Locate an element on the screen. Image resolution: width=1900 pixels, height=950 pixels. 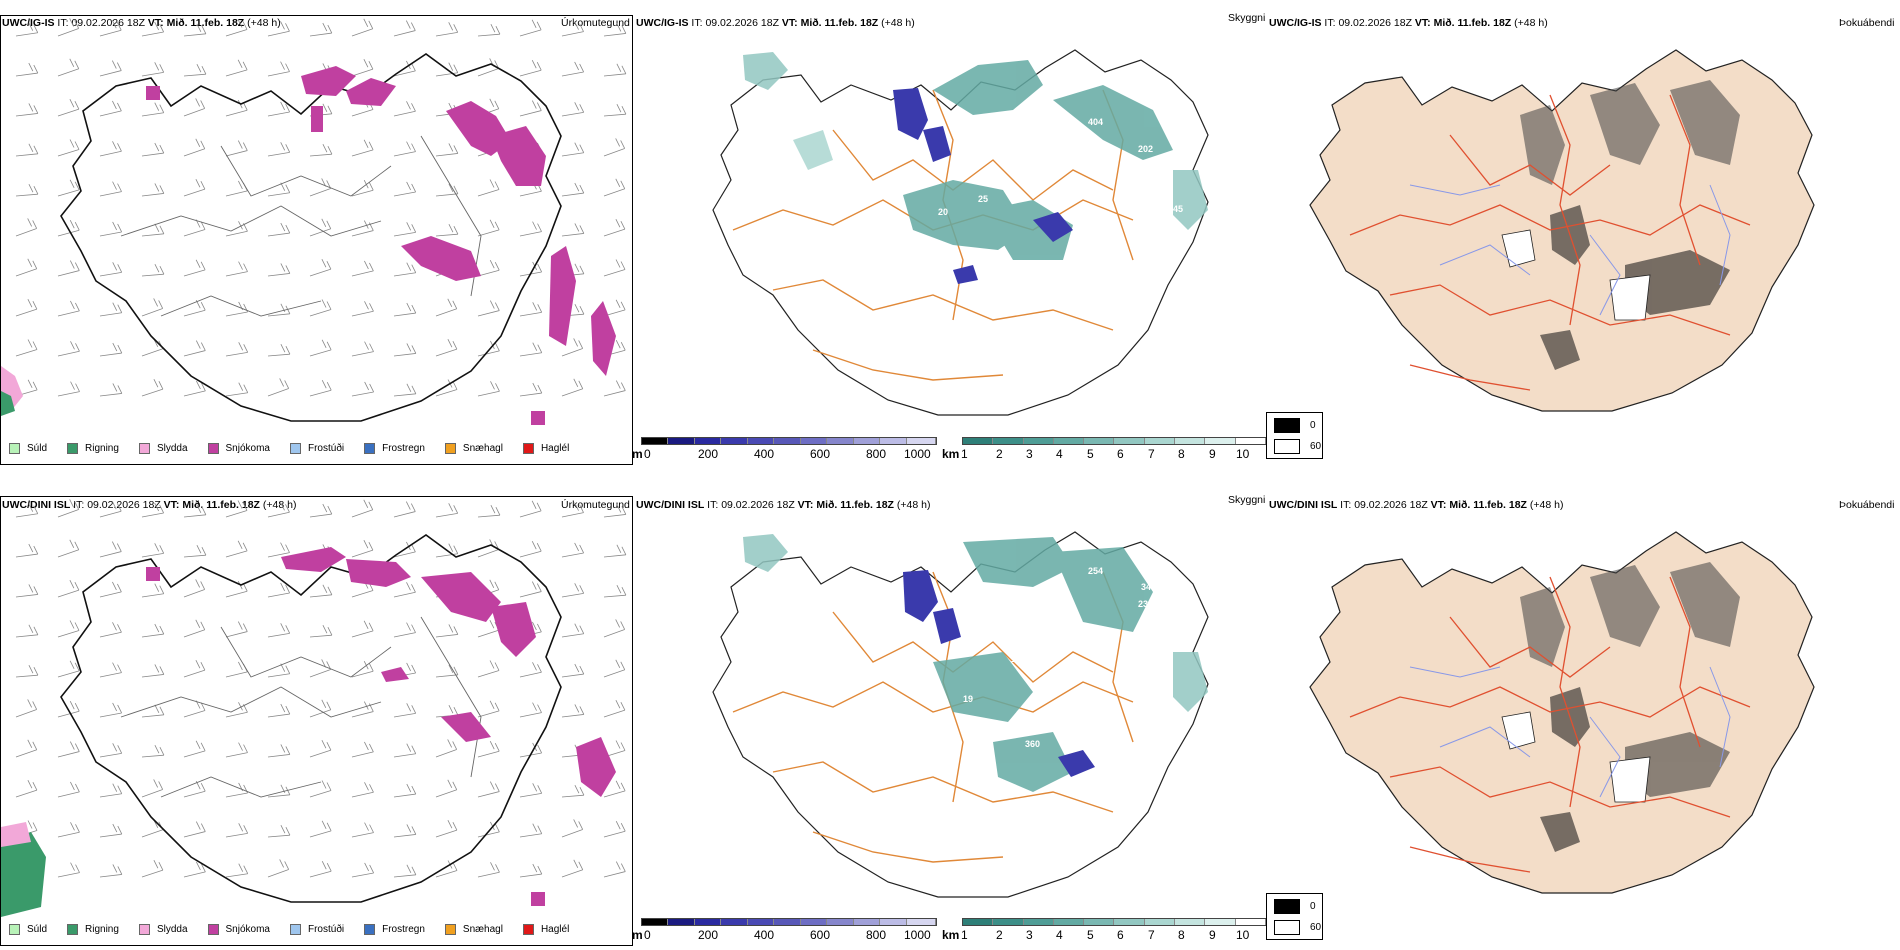
roads-red is located at coordinates (1550, 724).